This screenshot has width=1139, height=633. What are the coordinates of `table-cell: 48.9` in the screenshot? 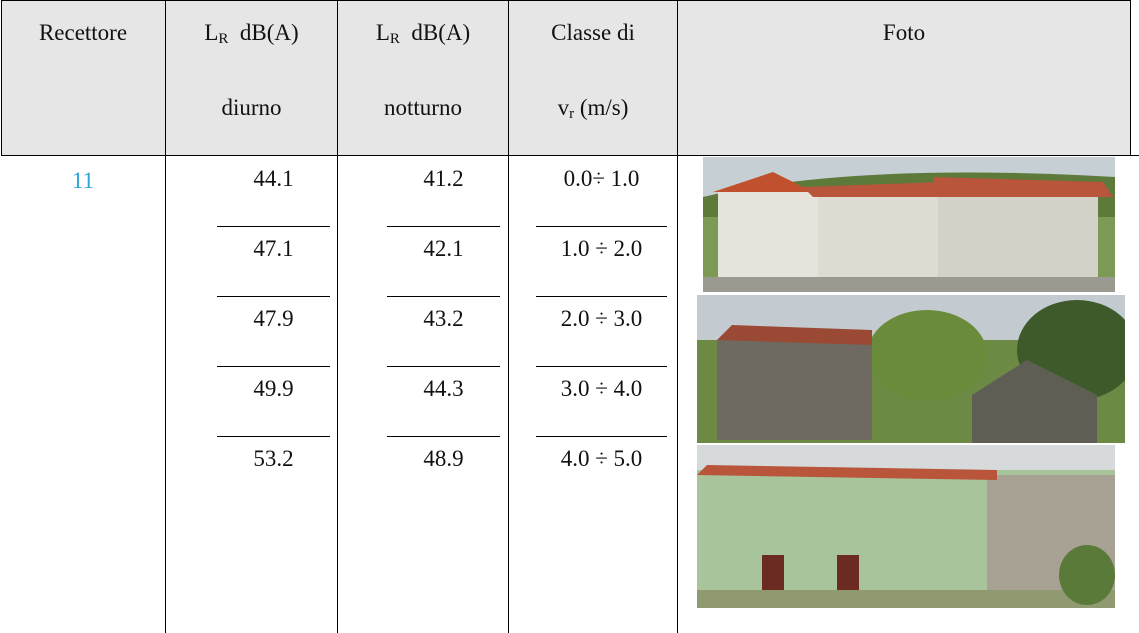 It's located at (443, 458).